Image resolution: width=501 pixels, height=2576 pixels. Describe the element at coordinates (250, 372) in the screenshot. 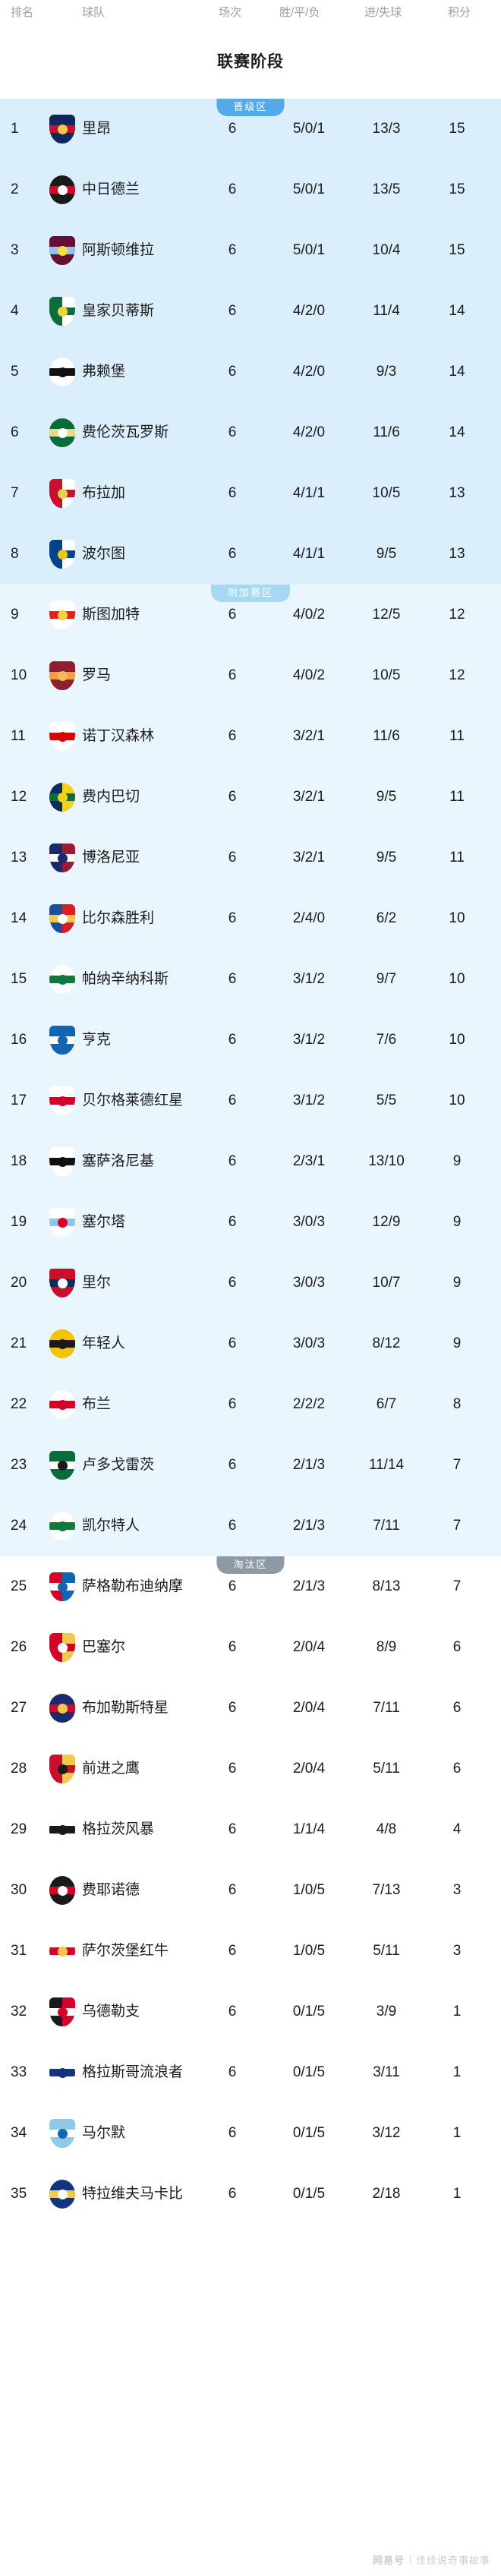

I see `table-row: 5 弗赖堡 6 4/2/0 9/3 14` at that location.